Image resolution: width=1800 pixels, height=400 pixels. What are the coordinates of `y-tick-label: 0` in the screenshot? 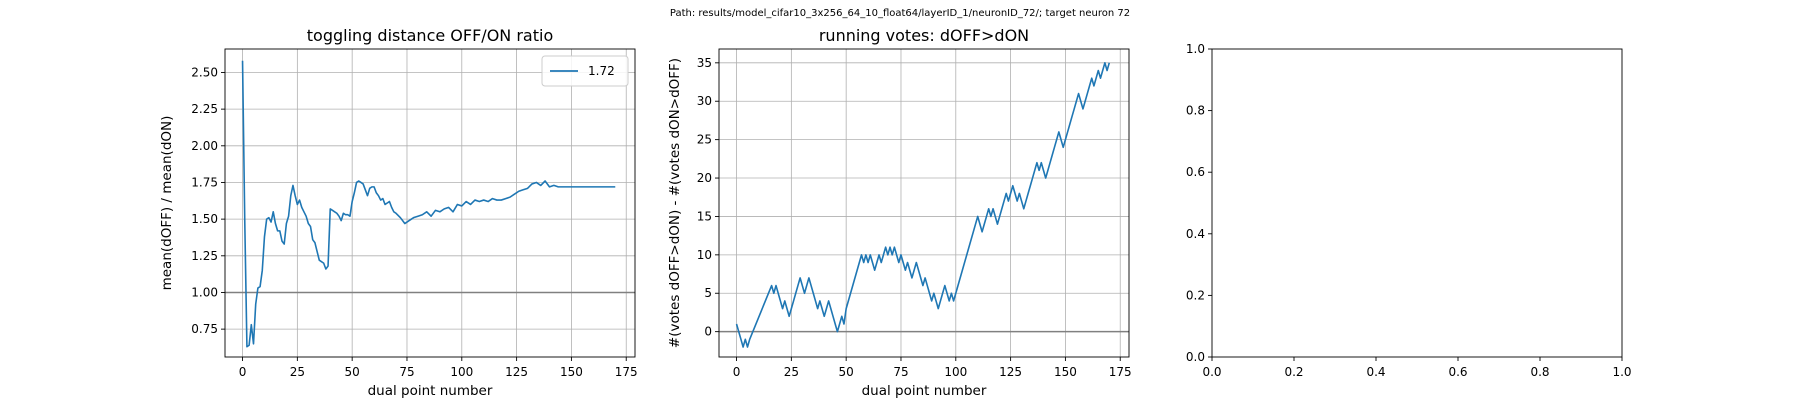 It's located at (708, 332).